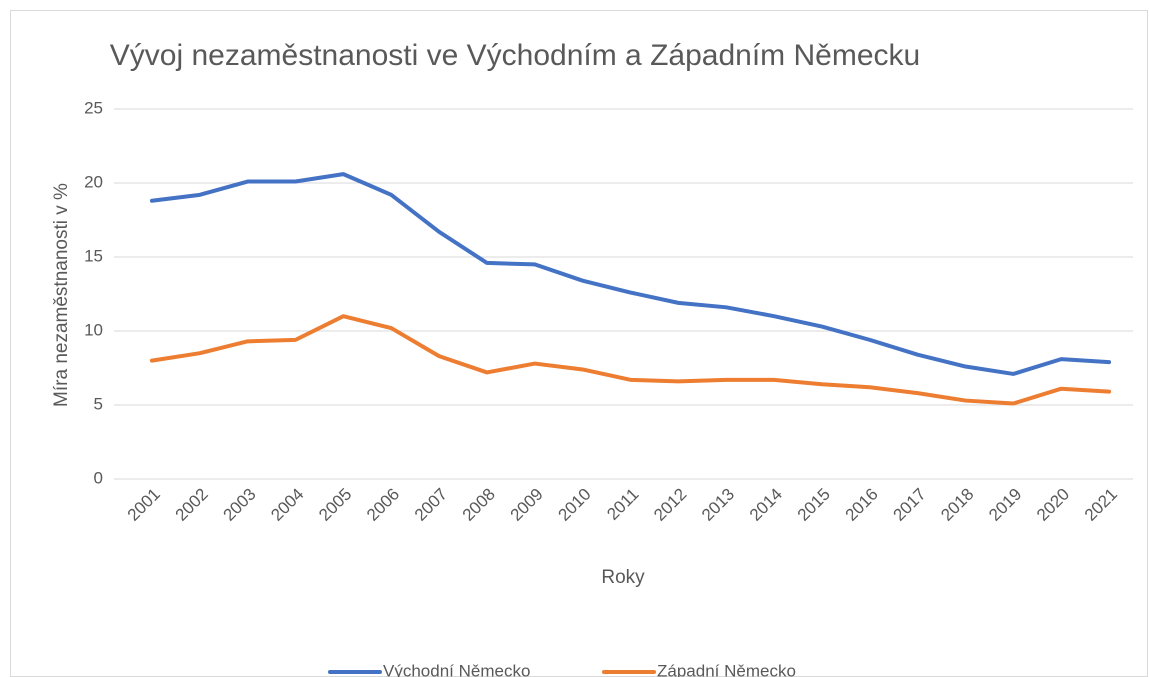 The width and height of the screenshot is (1149, 677). What do you see at coordinates (726, 669) in the screenshot?
I see `legend-label: Západní Německo` at bounding box center [726, 669].